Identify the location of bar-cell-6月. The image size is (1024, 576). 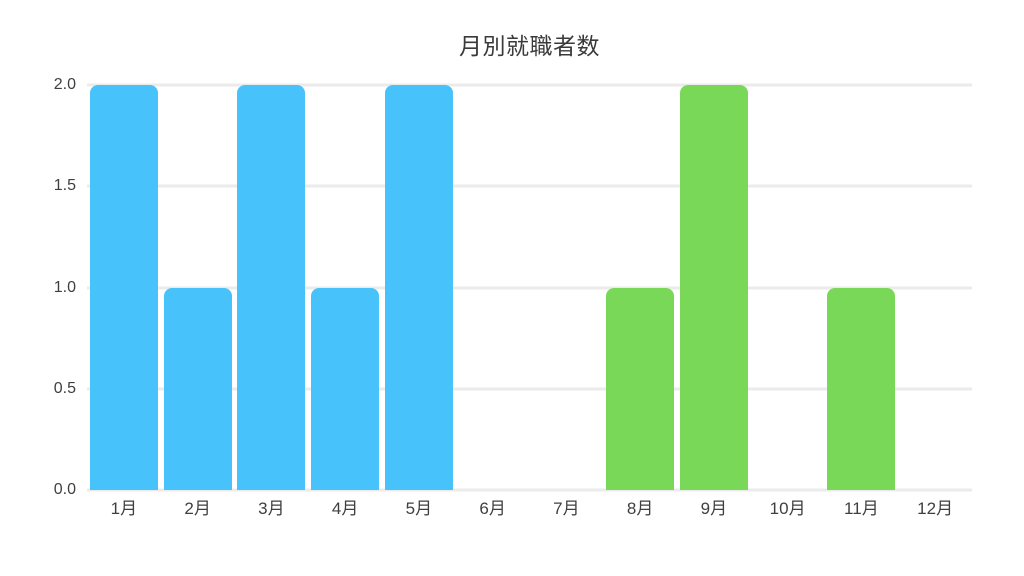
(493, 287).